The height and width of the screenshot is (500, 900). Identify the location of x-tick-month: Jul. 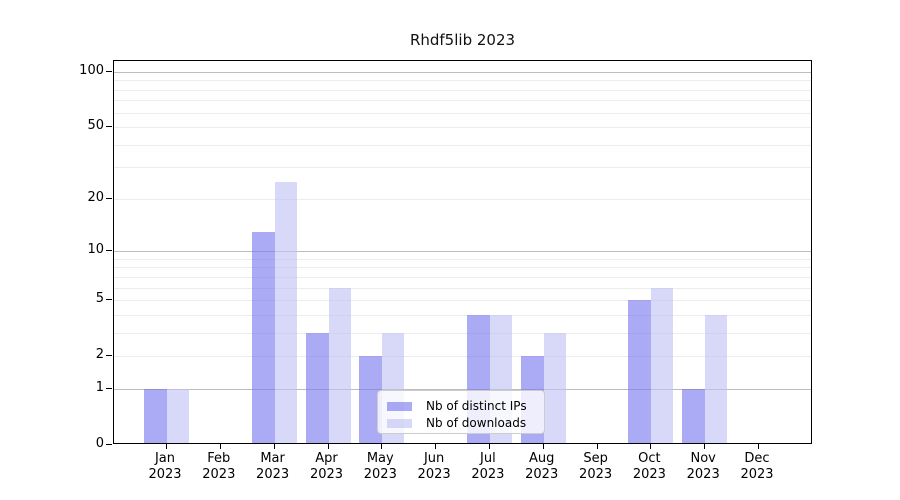
(488, 458).